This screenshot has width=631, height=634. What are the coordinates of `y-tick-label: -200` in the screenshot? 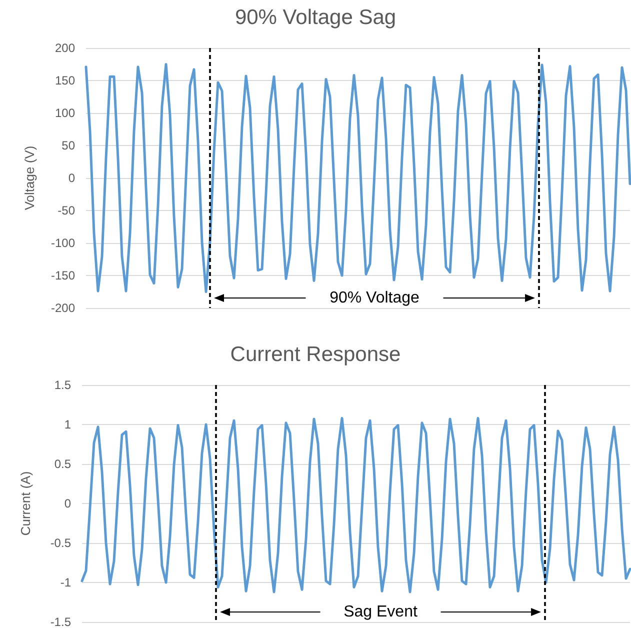 It's located at (63, 308).